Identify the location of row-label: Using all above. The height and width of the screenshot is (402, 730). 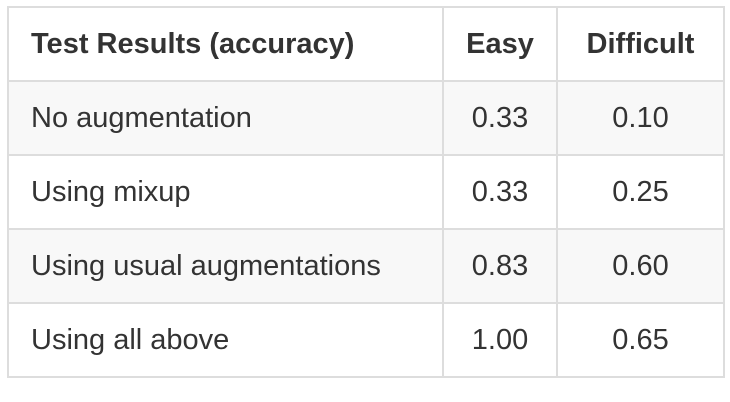
(225, 340).